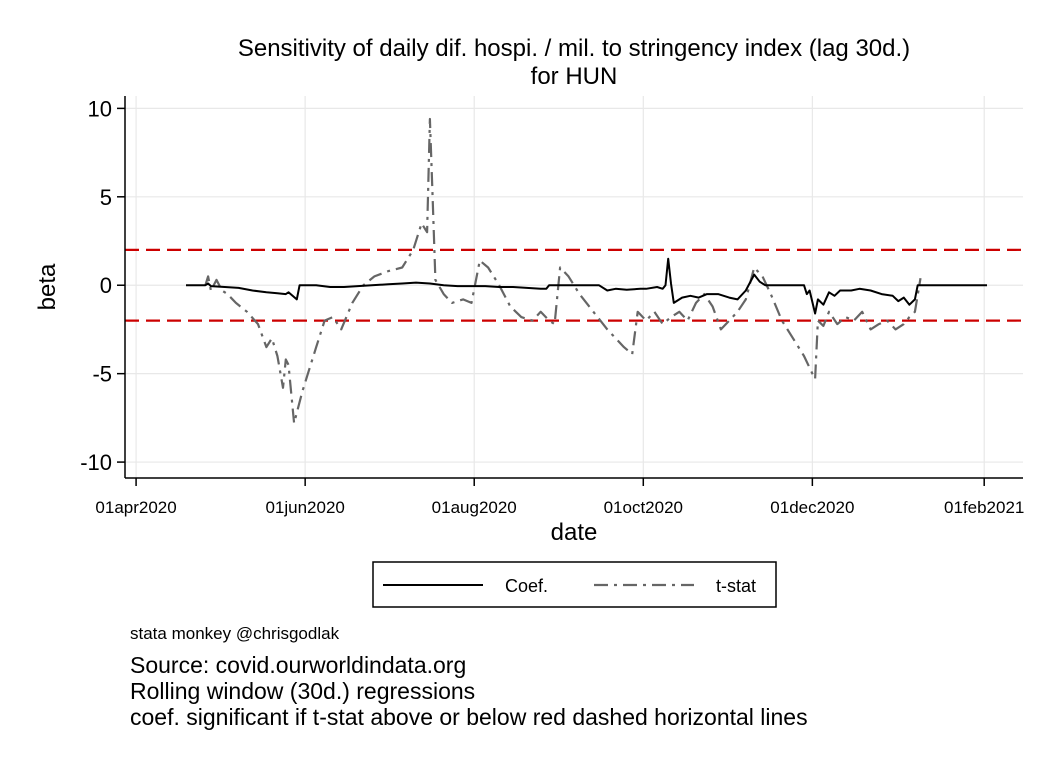 The image size is (1051, 765). What do you see at coordinates (47, 286) in the screenshot?
I see `y-axis-label: beta` at bounding box center [47, 286].